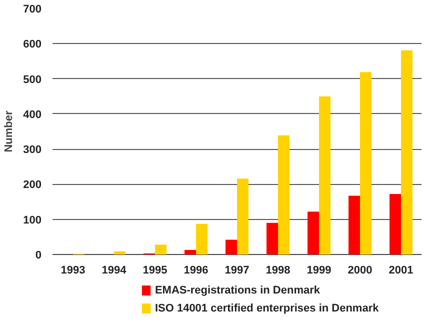 This screenshot has height=334, width=425. What do you see at coordinates (237, 290) in the screenshot?
I see `legend-label: EMAS-registrations in Denmark` at bounding box center [237, 290].